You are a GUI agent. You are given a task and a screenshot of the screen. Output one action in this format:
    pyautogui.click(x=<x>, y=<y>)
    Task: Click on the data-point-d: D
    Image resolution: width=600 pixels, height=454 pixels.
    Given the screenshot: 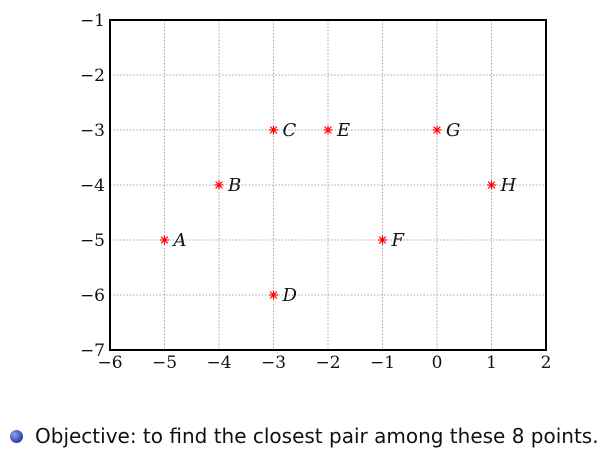 What is the action you would take?
    pyautogui.click(x=283, y=295)
    